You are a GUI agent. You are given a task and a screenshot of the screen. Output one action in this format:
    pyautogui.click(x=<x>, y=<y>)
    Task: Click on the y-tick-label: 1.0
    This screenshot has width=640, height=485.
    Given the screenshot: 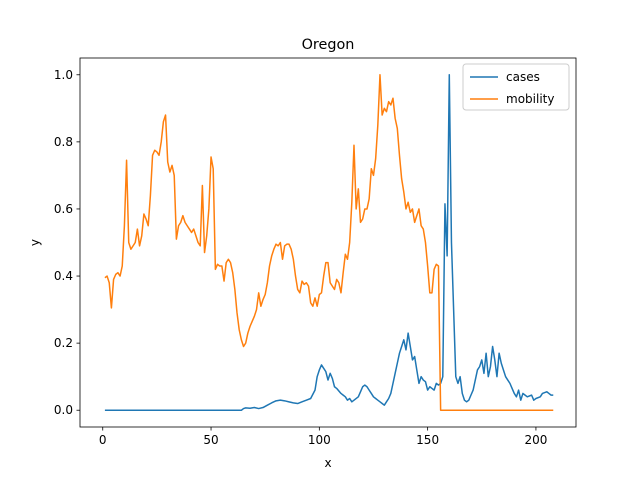 What is the action you would take?
    pyautogui.click(x=63, y=75)
    